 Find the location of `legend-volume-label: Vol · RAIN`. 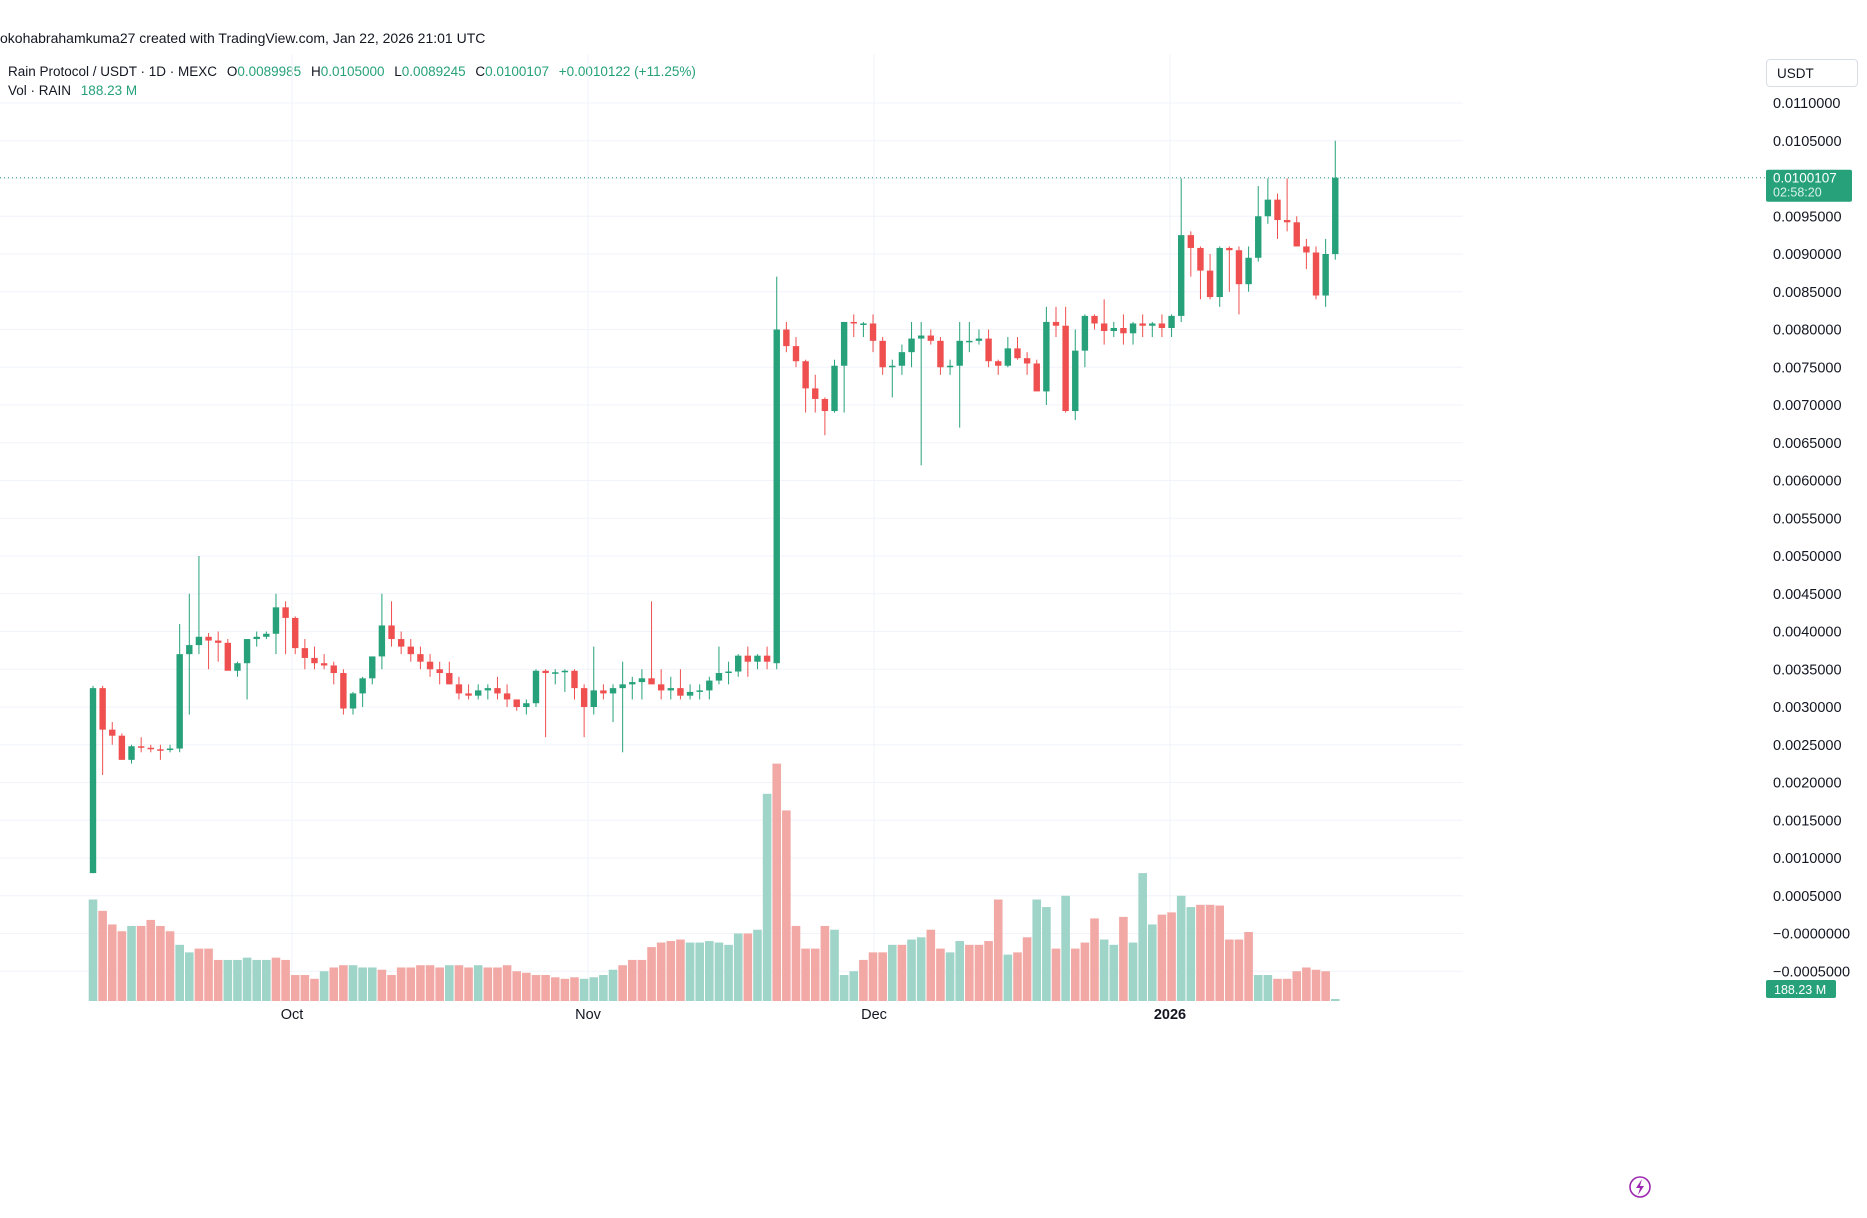

legend-volume-label: Vol · RAIN is located at coordinates (40, 90).